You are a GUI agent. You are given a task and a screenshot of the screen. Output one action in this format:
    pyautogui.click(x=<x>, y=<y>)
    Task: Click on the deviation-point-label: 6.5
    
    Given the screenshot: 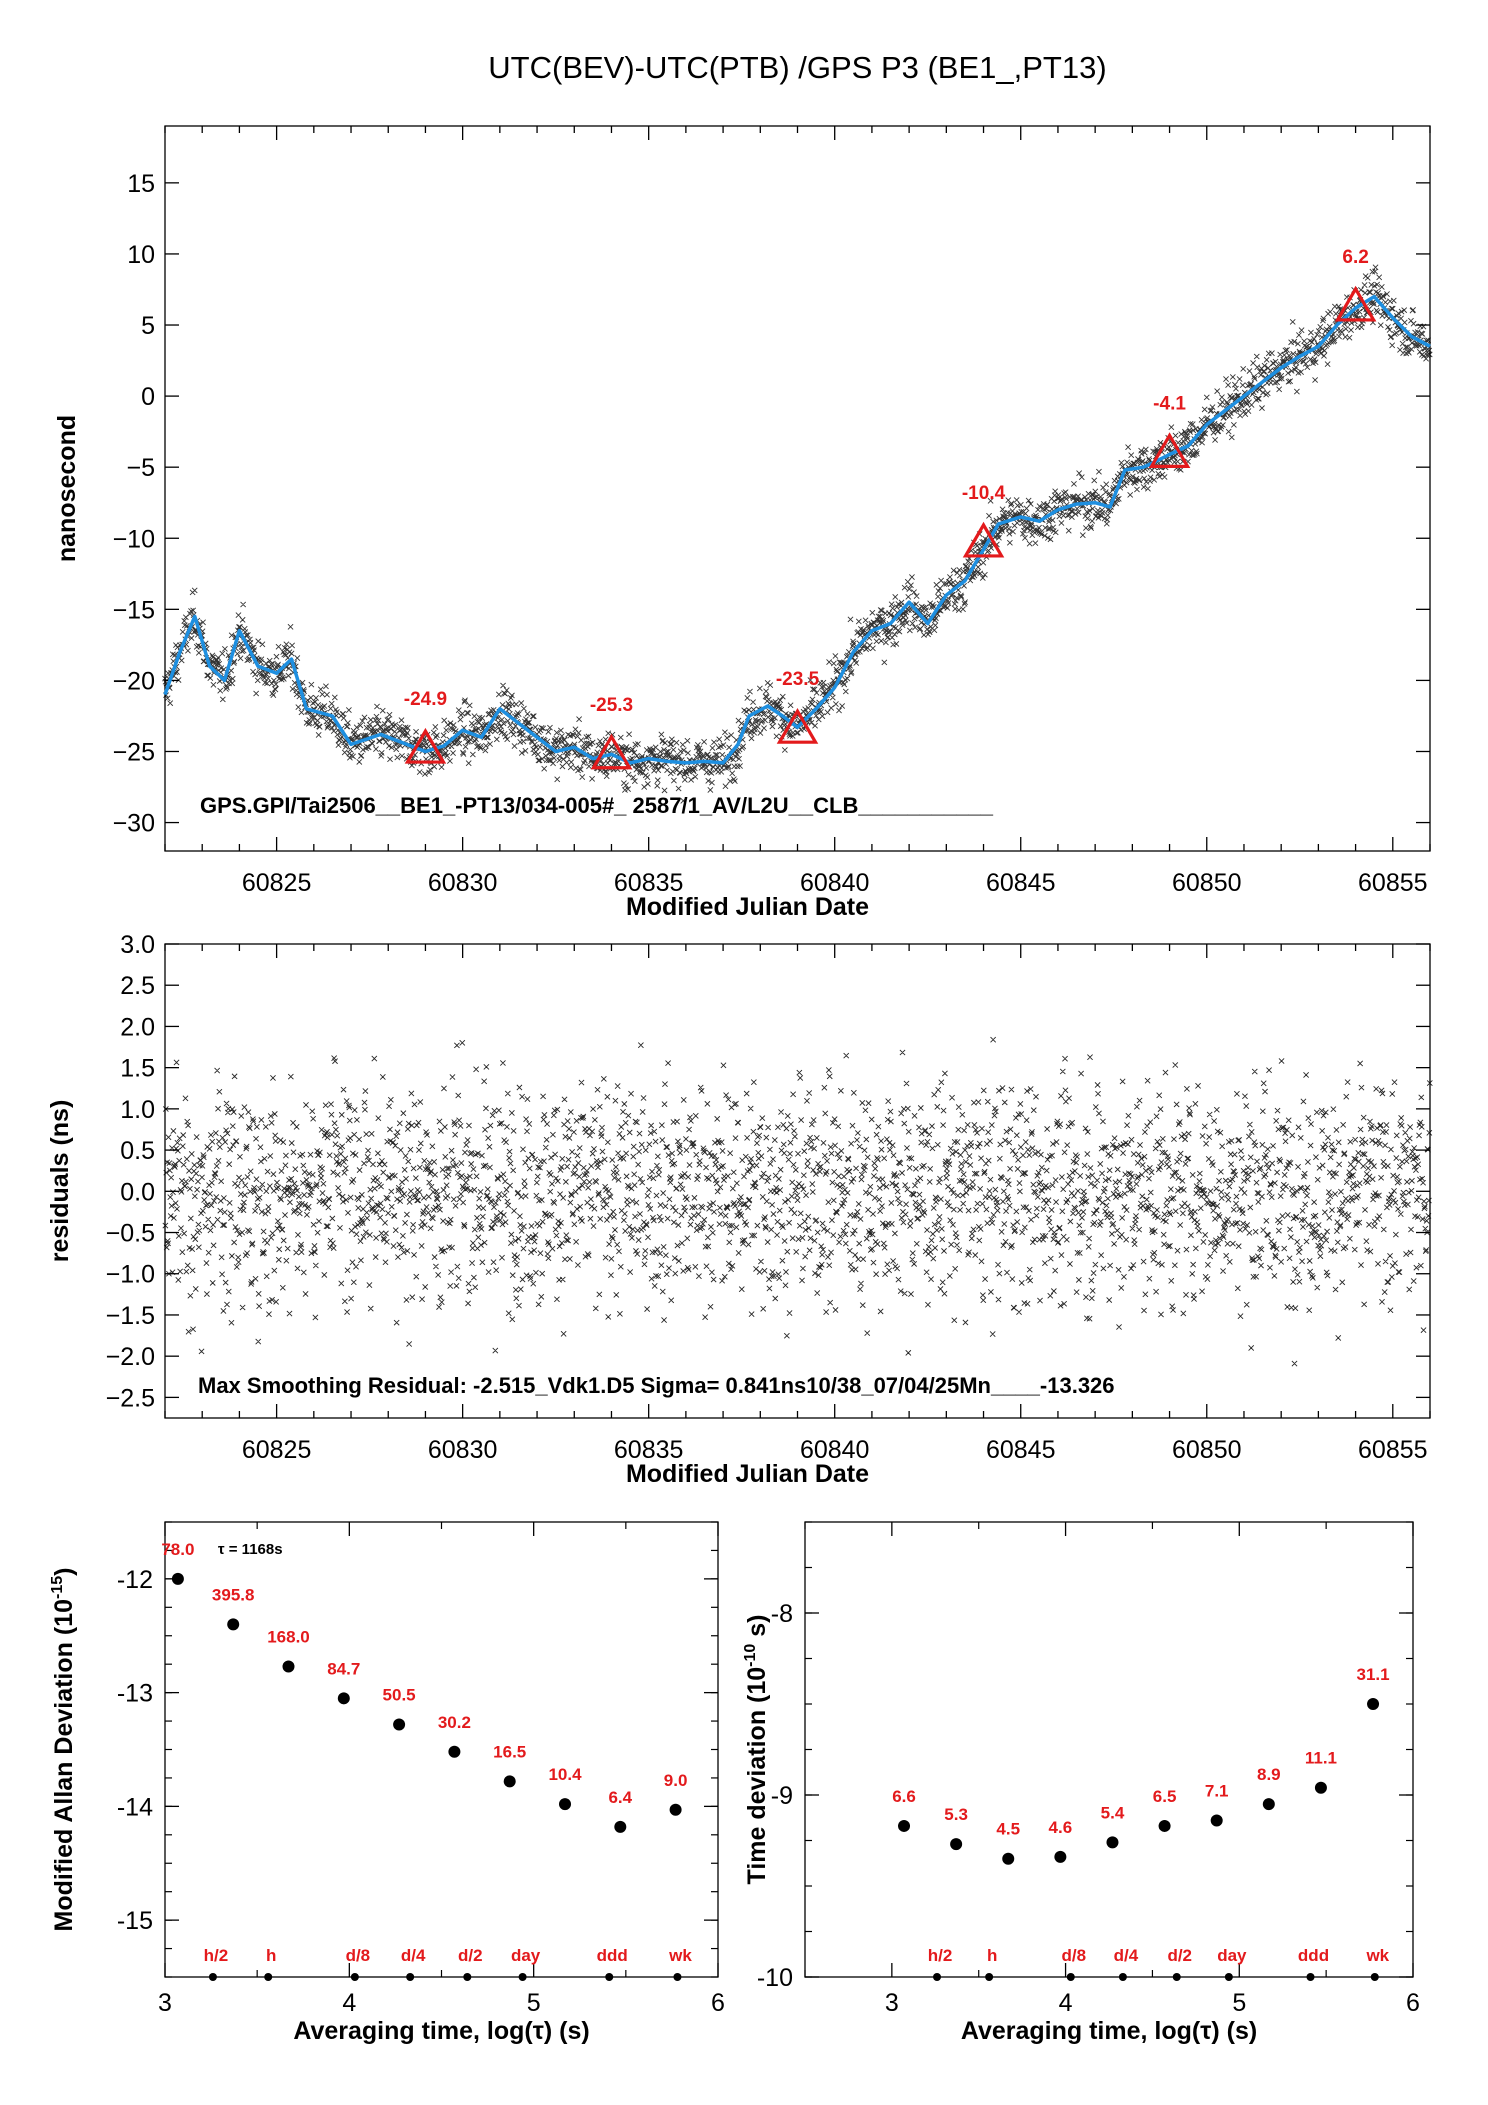 What is the action you would take?
    pyautogui.click(x=1165, y=1796)
    